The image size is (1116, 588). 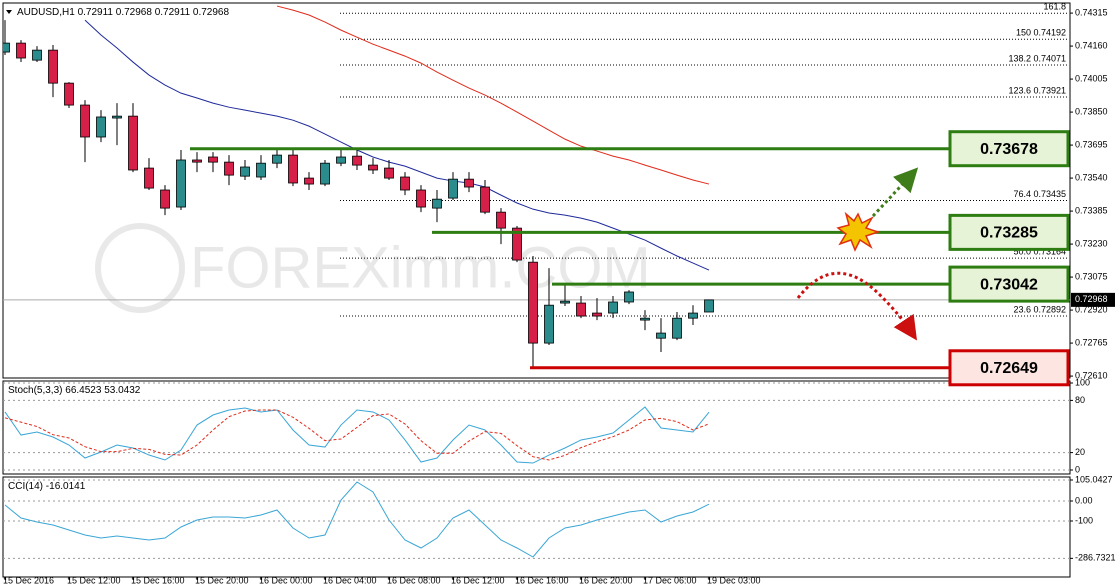 I want to click on level-label: 0.73285, so click(x=1009, y=233).